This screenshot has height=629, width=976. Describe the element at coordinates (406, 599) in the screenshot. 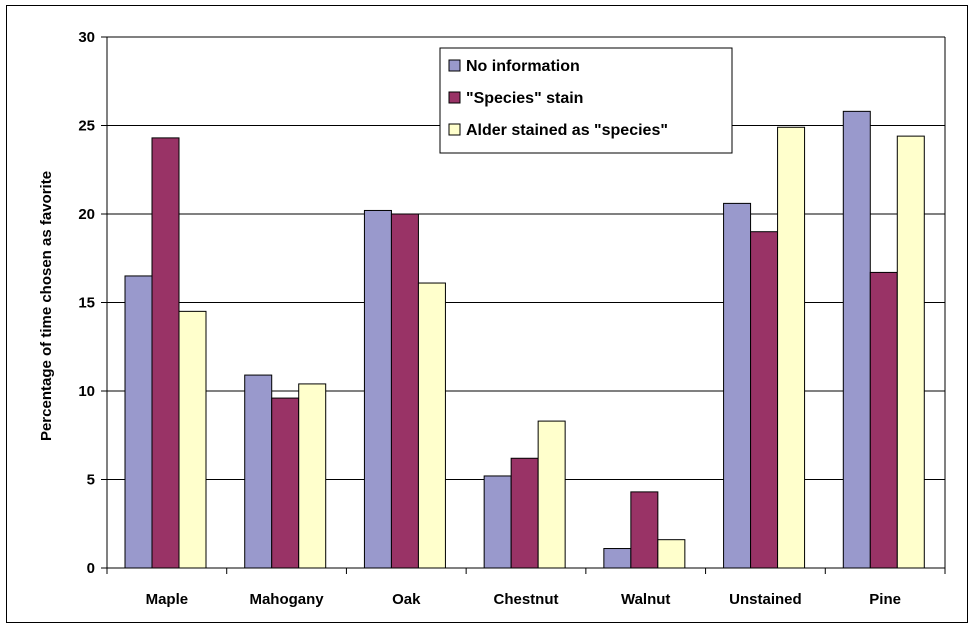

I see `x-tick-label-oak: Oak` at that location.